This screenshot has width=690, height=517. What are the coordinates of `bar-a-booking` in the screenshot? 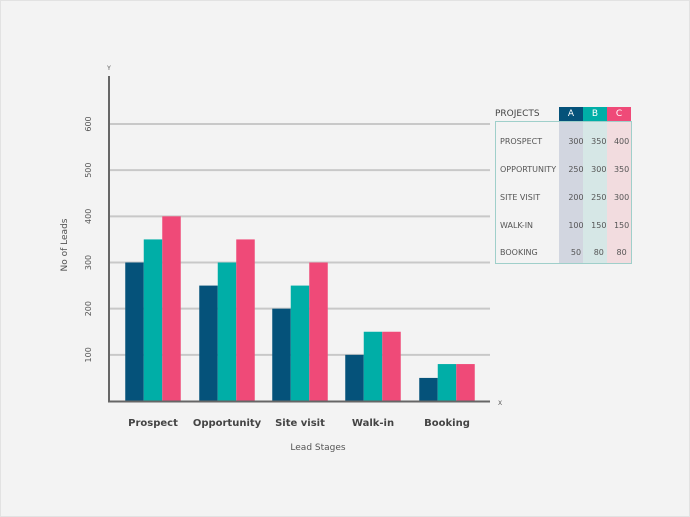 It's located at (428, 389).